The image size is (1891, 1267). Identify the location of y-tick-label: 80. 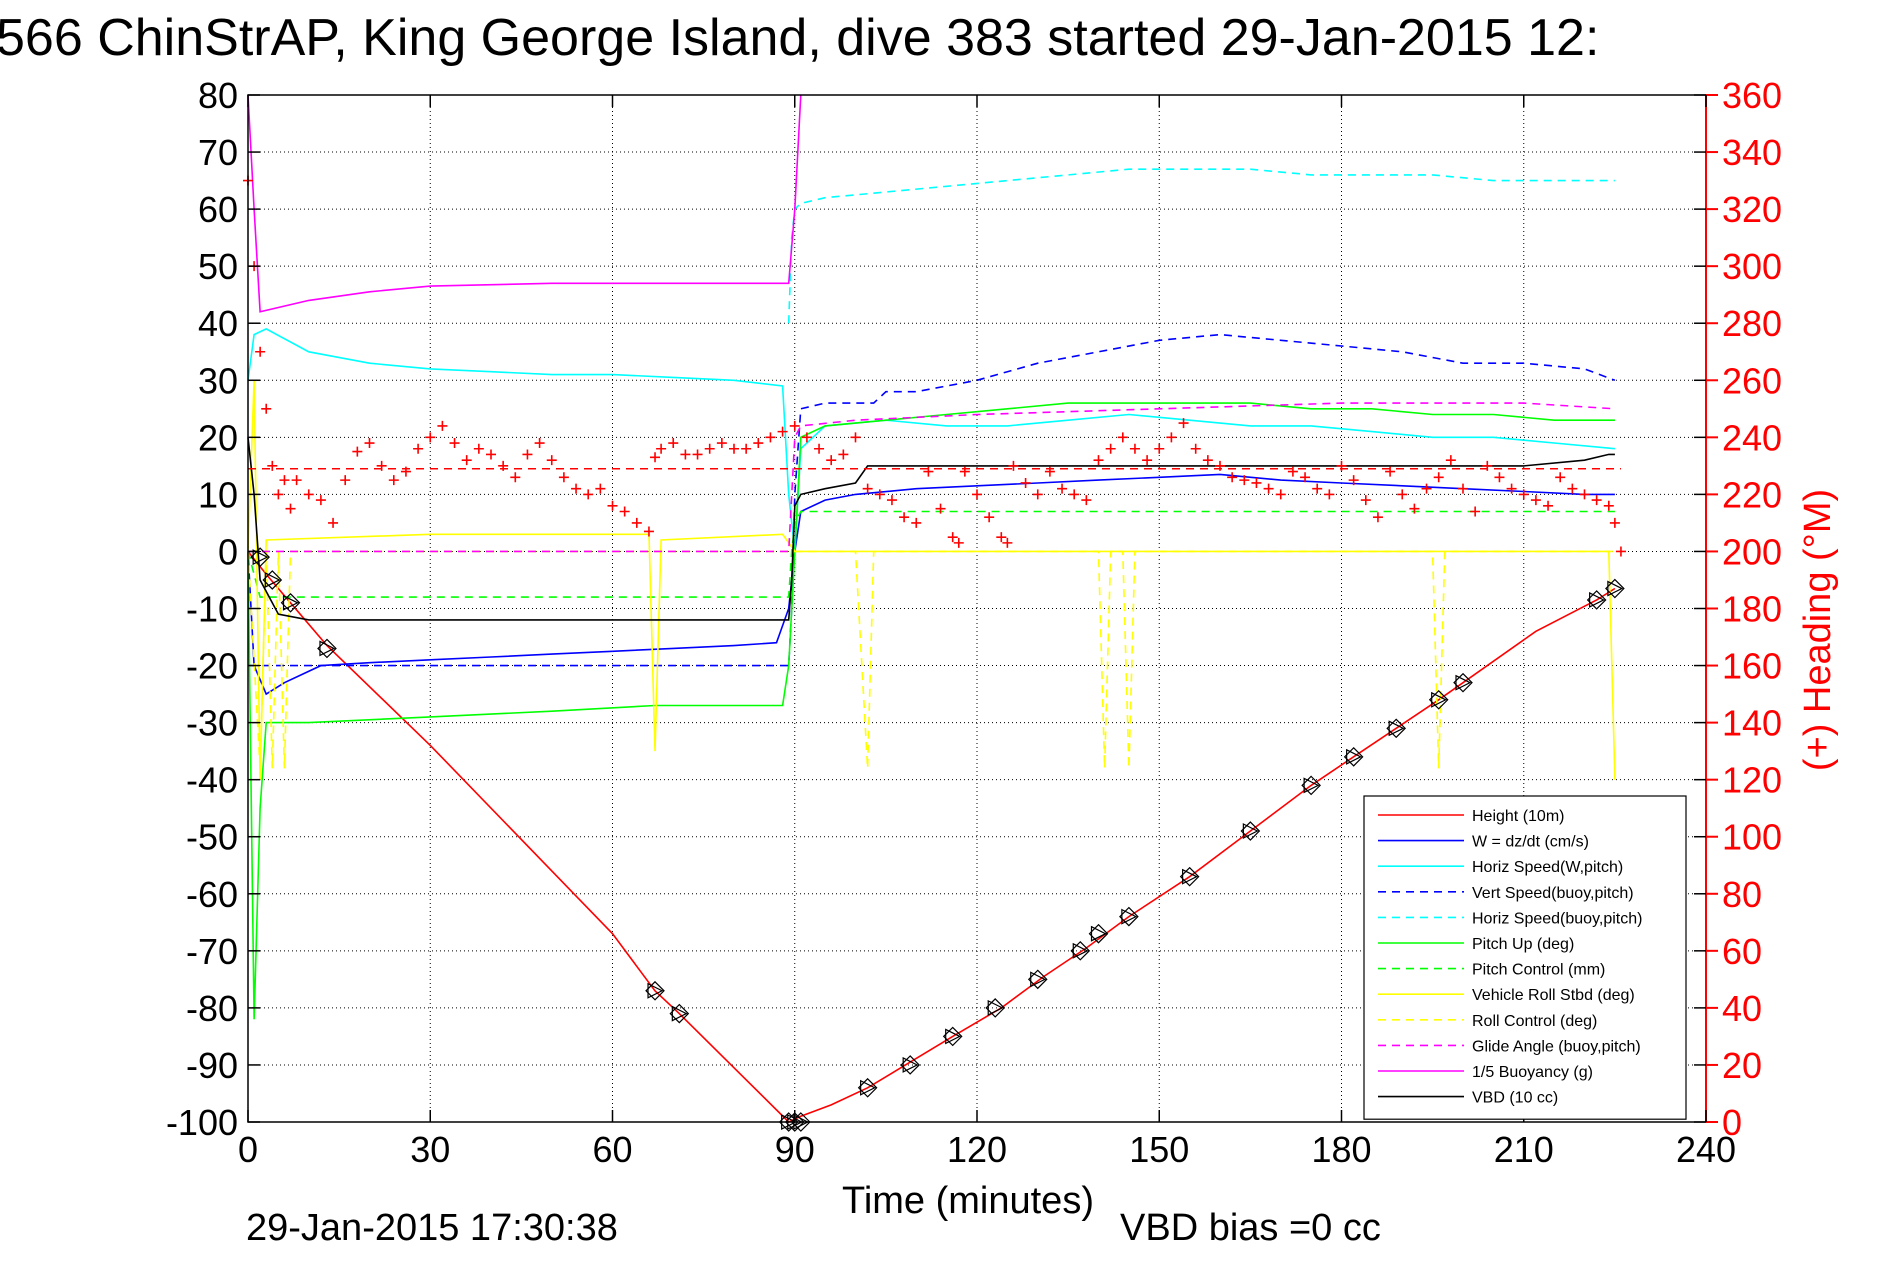
(218, 95).